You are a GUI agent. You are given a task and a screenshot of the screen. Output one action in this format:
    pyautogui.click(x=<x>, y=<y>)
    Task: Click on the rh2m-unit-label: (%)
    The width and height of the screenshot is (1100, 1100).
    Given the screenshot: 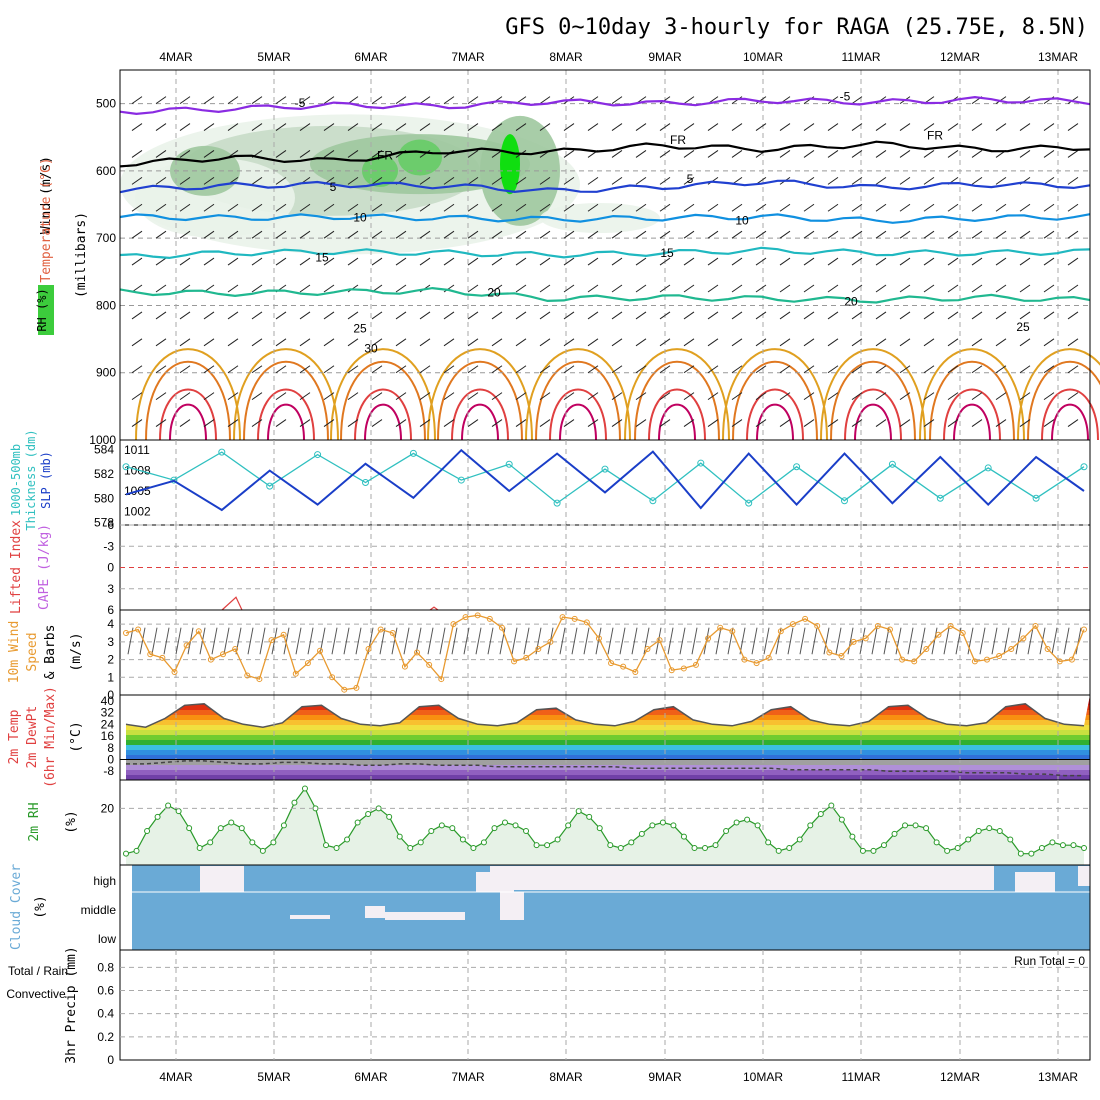 What is the action you would take?
    pyautogui.click(x=71, y=821)
    